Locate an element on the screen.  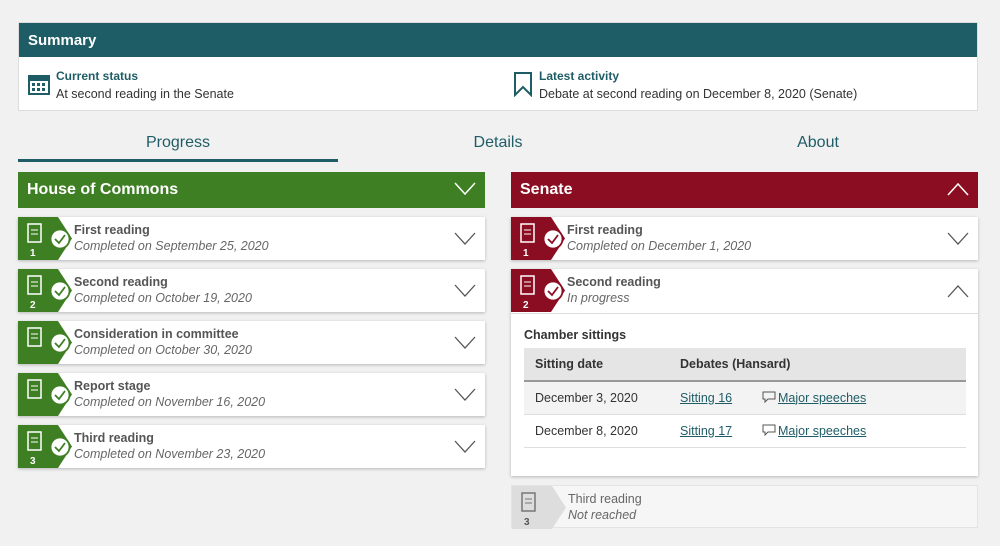
sitting-row: December 3, 2020 Sitting 16 Major speeches is located at coordinates (745, 397).